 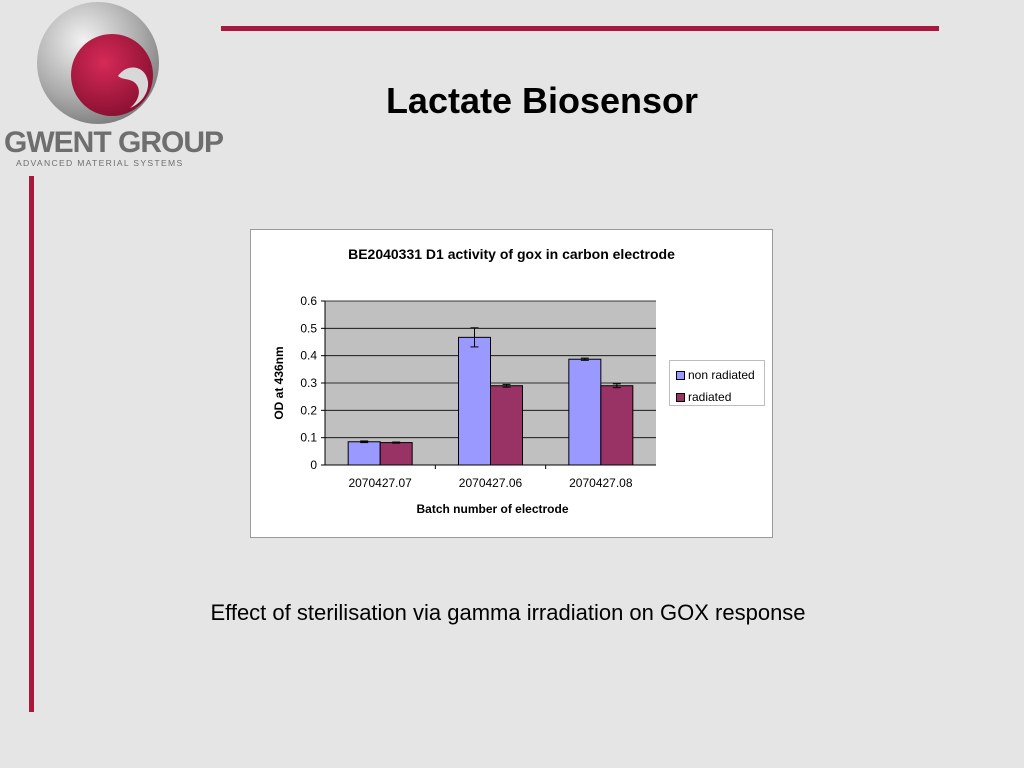 What do you see at coordinates (114, 142) in the screenshot?
I see `logo-wordmark: GWENT GROUP` at bounding box center [114, 142].